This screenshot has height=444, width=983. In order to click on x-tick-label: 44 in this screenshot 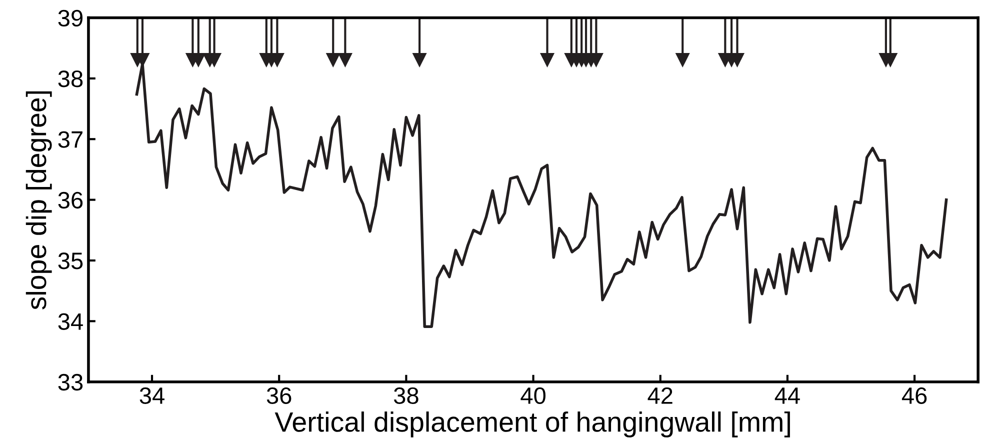, I will do `click(787, 396)`.